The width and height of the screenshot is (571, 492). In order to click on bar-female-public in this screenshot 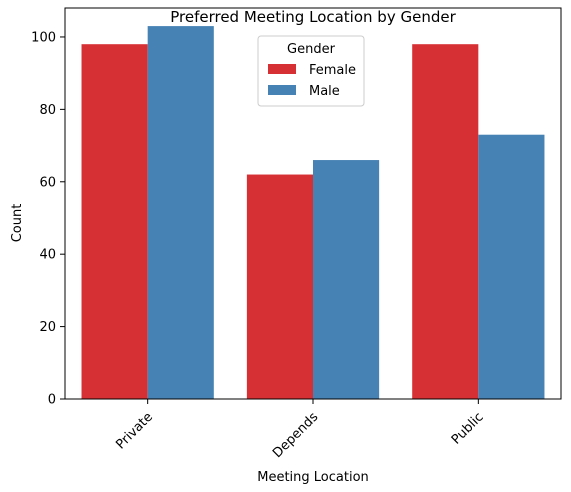, I will do `click(445, 221)`.